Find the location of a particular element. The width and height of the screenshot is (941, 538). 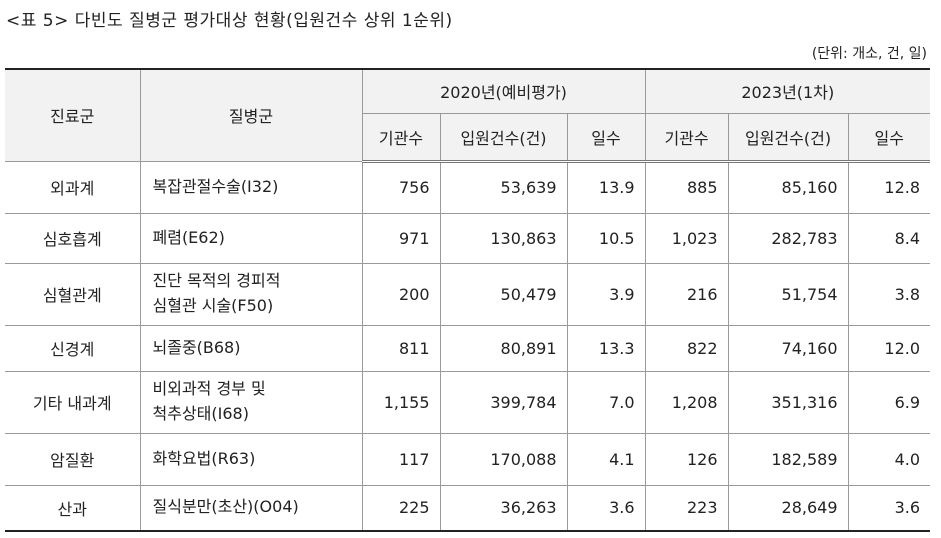

table-cell: 282,783 is located at coordinates (788, 238).